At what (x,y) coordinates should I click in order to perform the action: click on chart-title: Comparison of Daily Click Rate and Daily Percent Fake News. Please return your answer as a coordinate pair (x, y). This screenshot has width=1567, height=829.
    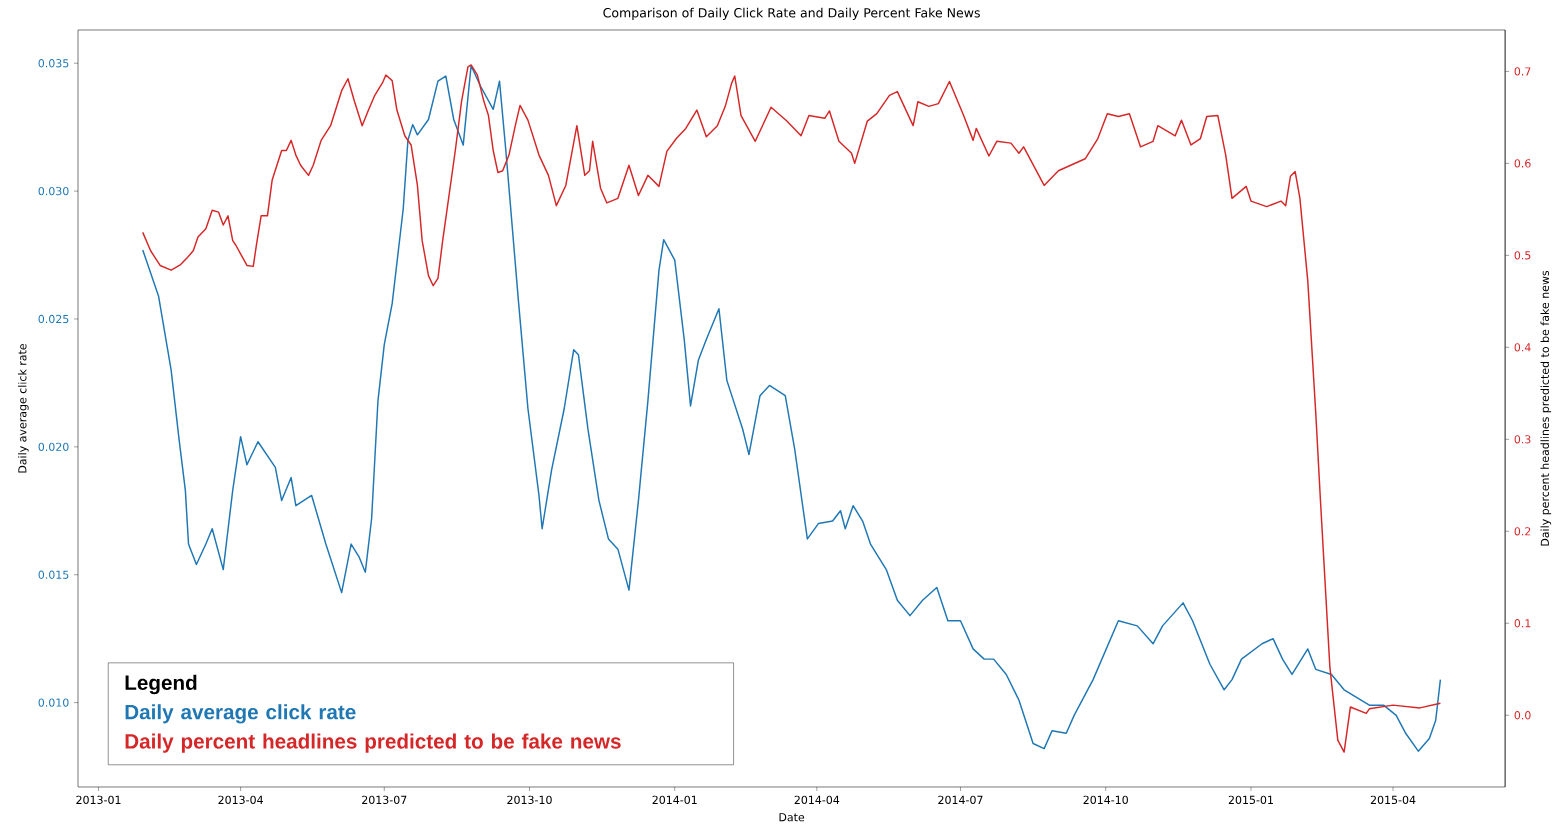
    Looking at the image, I should click on (791, 13).